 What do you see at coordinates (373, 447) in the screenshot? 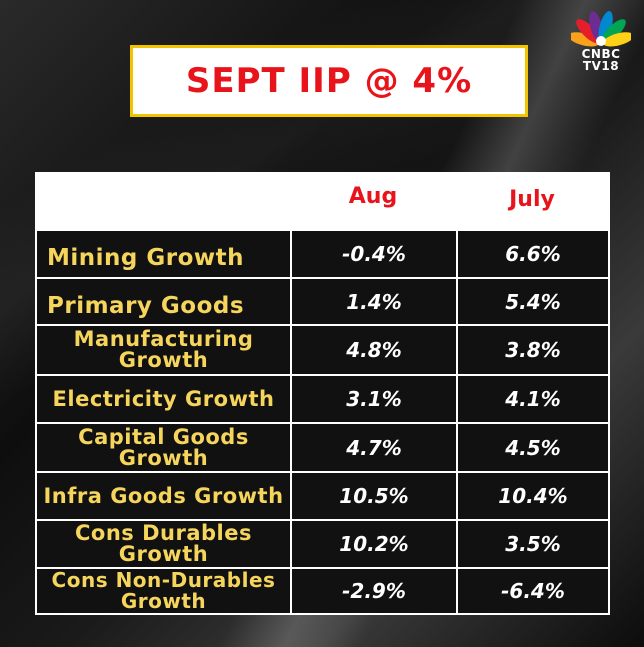
I see `row-aug-value: 4.7%` at bounding box center [373, 447].